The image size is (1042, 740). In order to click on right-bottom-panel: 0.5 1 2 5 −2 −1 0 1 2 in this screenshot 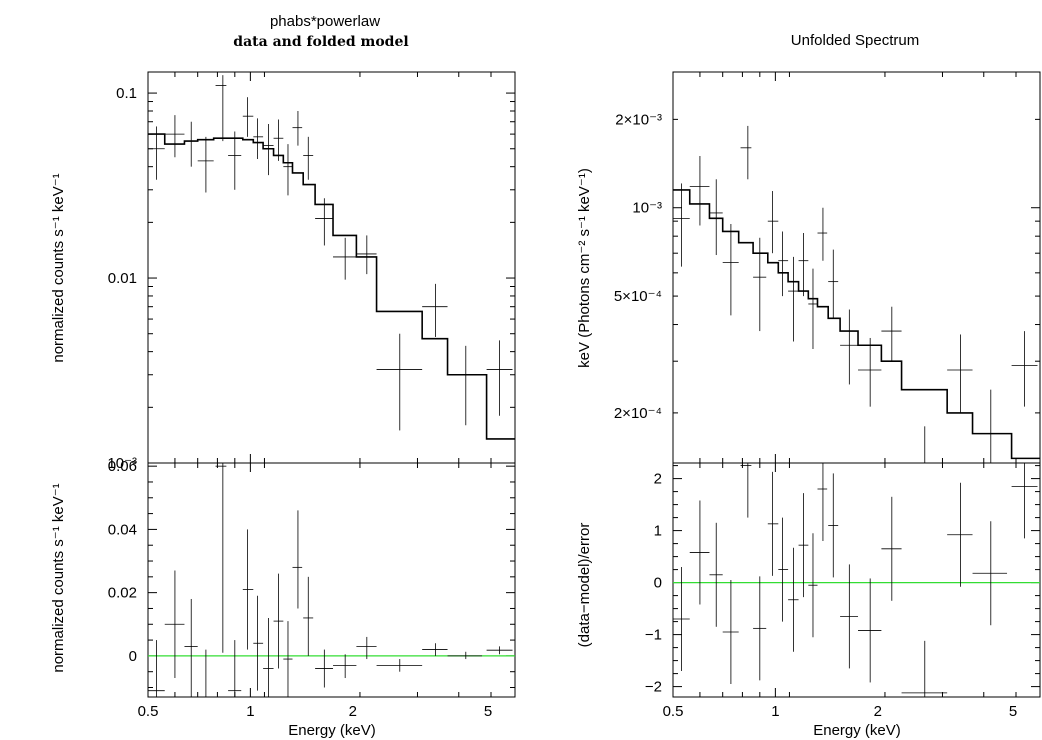, I will do `click(843, 591)`.